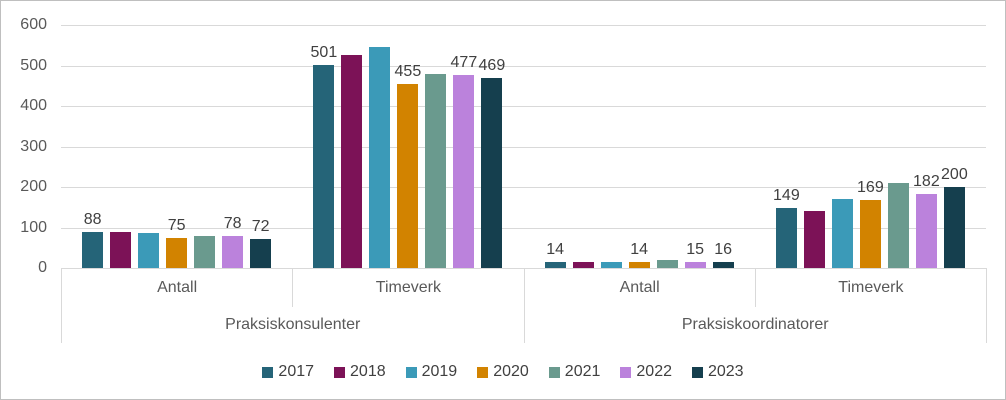 Image resolution: width=1006 pixels, height=400 pixels. I want to click on bar-2022-antall: 78, so click(233, 241).